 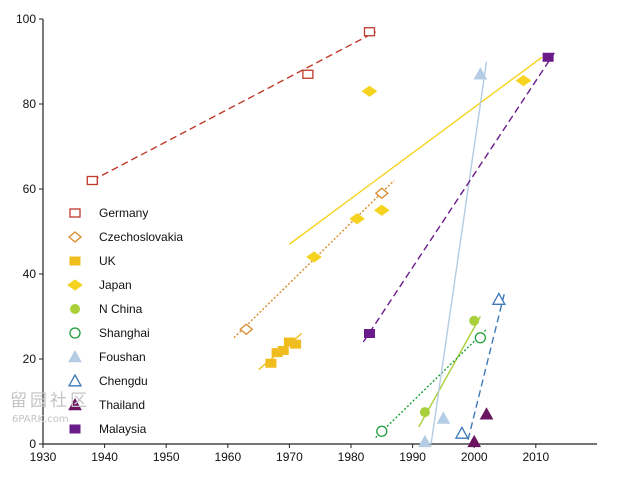 What do you see at coordinates (75, 404) in the screenshot?
I see `legend-marker-thailand` at bounding box center [75, 404].